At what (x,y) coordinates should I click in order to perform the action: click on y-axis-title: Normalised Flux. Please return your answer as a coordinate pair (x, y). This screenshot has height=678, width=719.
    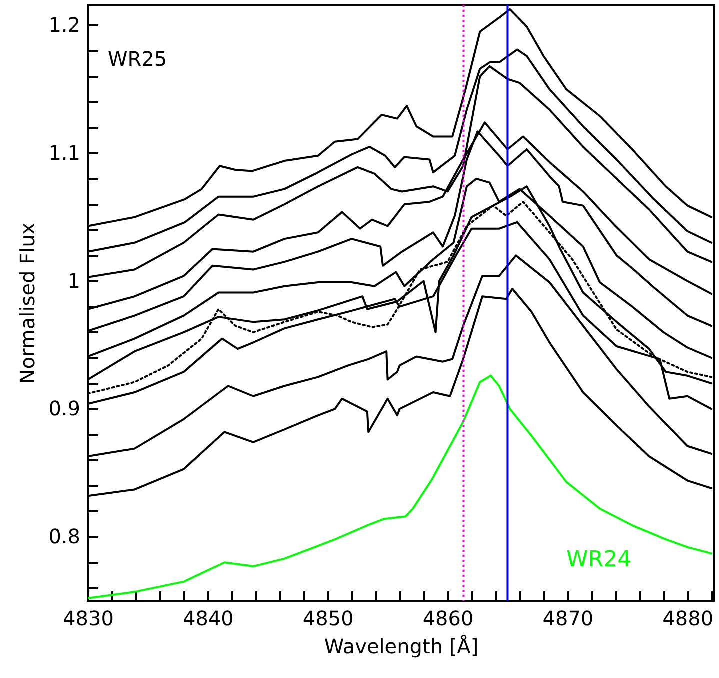
    Looking at the image, I should click on (28, 303).